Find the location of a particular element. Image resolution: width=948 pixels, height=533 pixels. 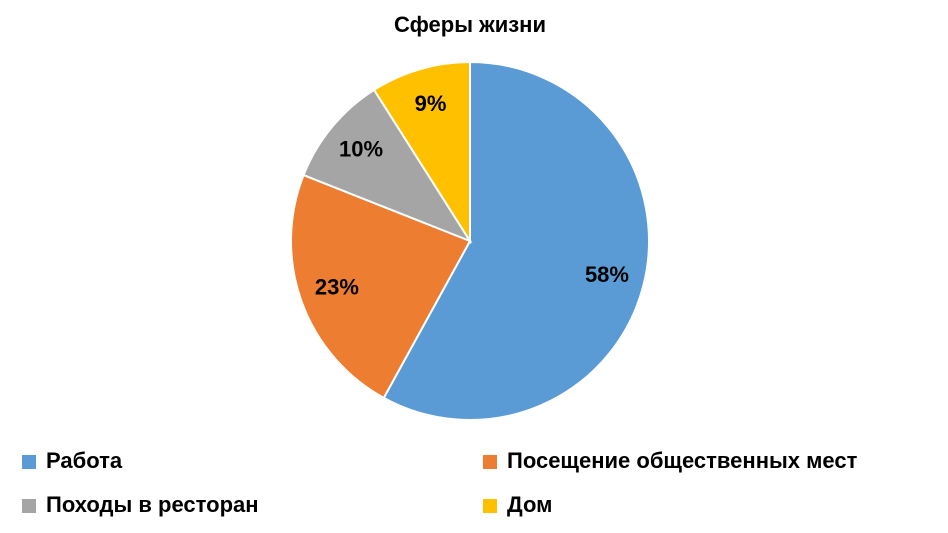

legend-label: Походы в ресторан is located at coordinates (152, 504).